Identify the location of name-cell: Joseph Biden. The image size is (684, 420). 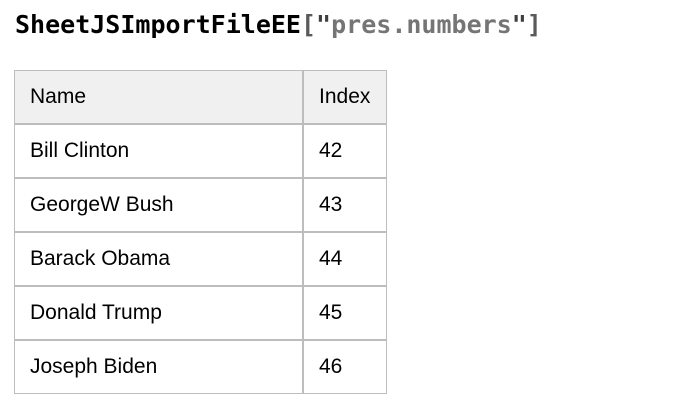
(158, 367).